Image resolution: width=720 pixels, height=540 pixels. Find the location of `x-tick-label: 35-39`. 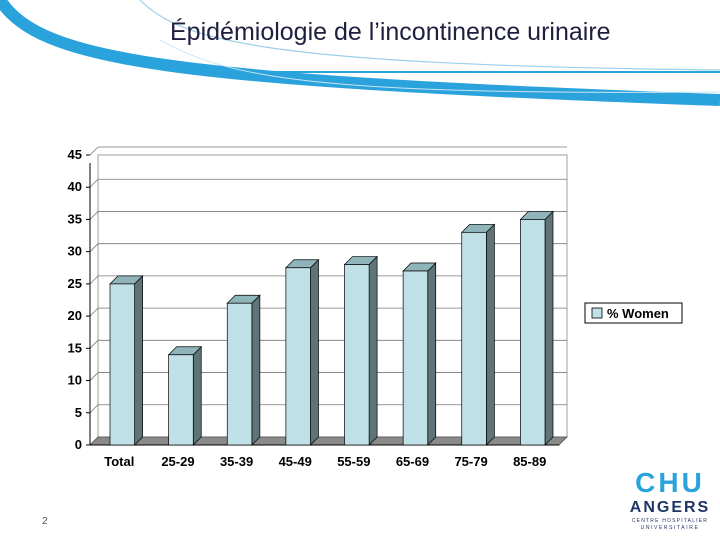

x-tick-label: 35-39 is located at coordinates (236, 461).